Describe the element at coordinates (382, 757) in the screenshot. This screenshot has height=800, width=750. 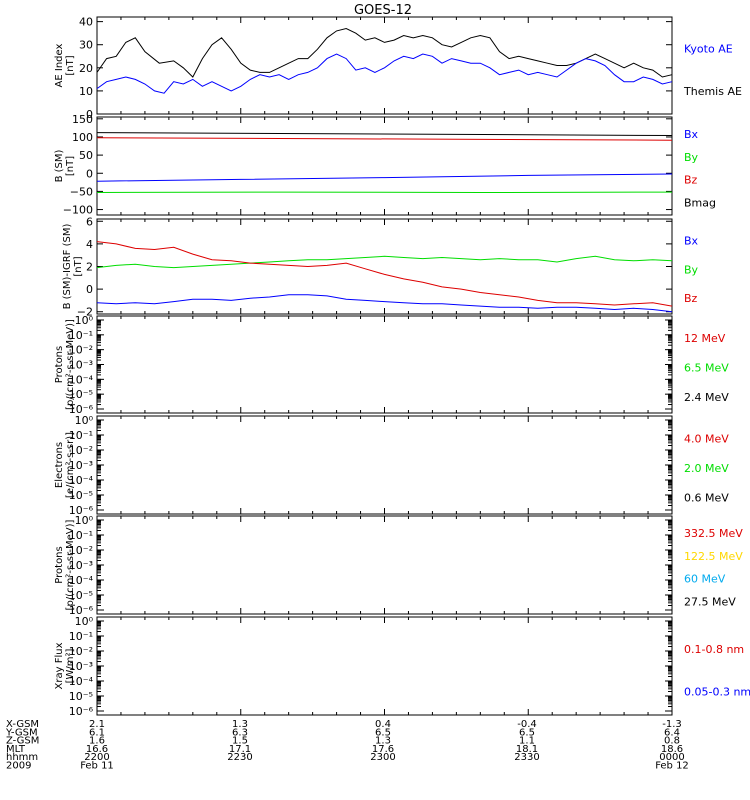
I see `ephemeris-value: 2300` at that location.